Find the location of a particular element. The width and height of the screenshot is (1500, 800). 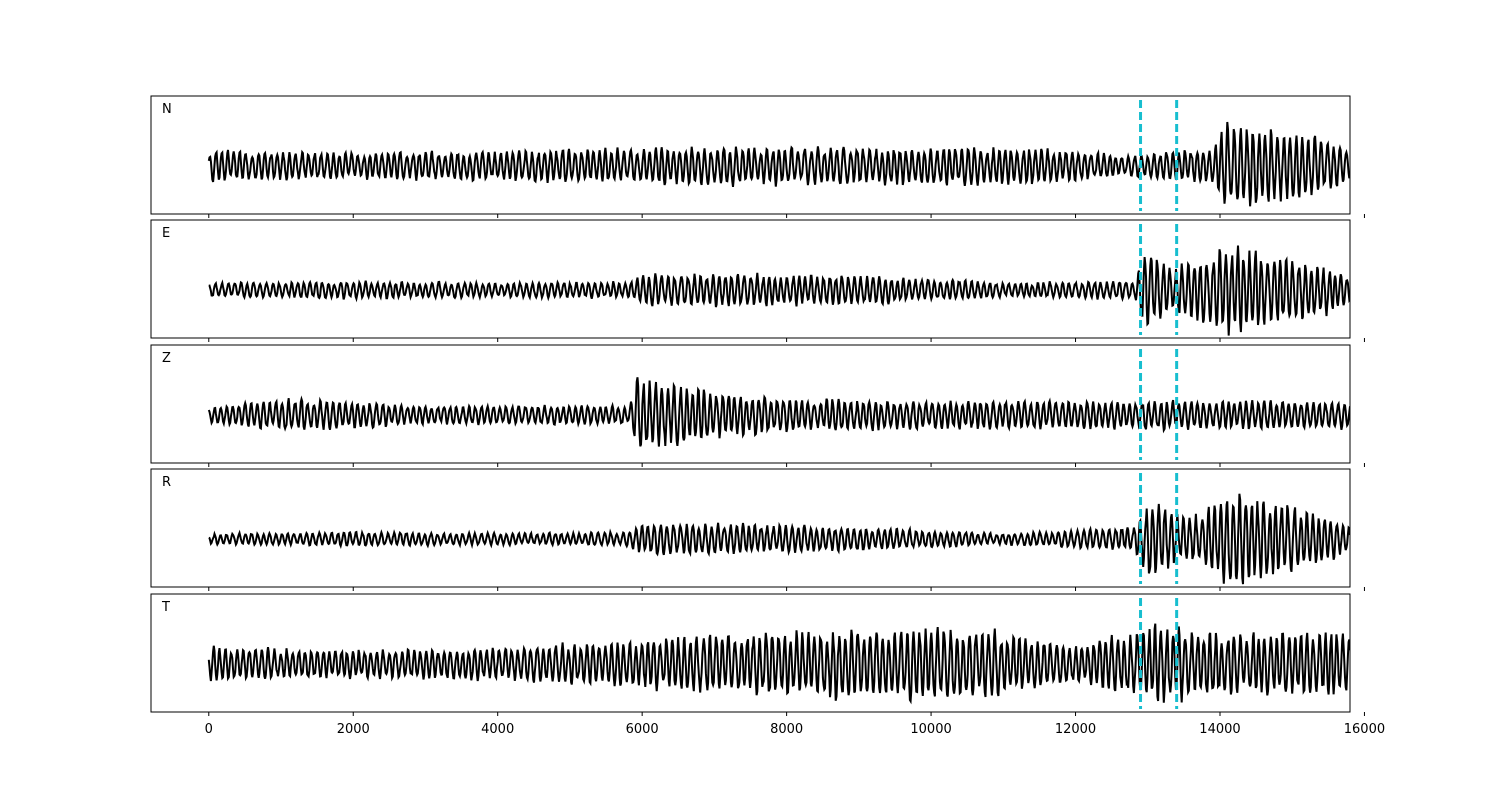

x-tick-label: 0 is located at coordinates (209, 729).